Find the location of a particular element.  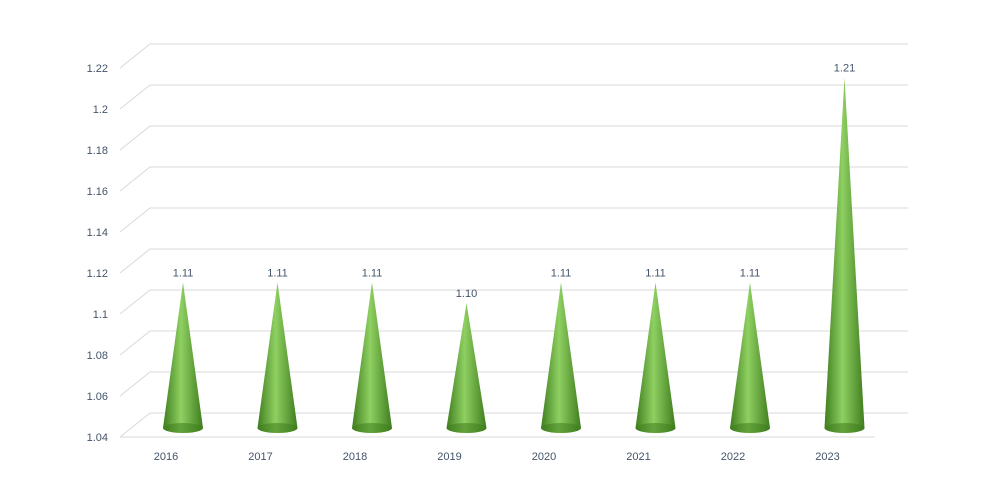

x-category-label: 2022 is located at coordinates (733, 457).